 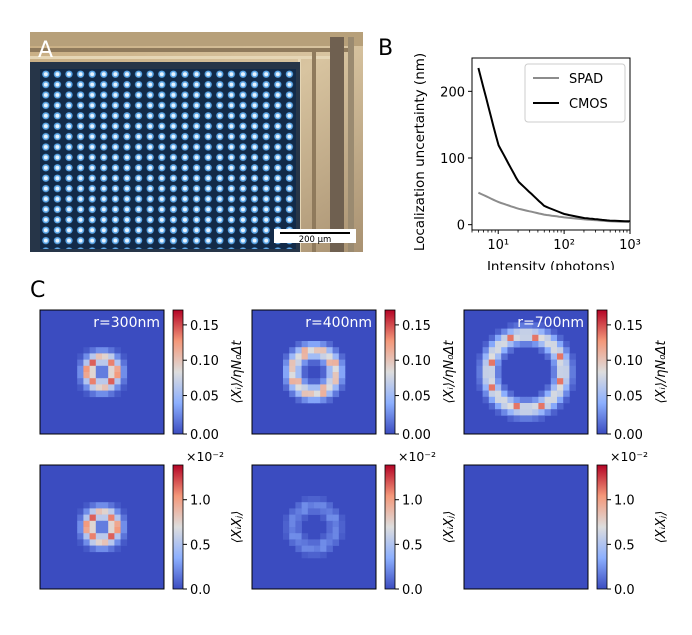 I want to click on panel-b-letter: B, so click(x=386, y=48).